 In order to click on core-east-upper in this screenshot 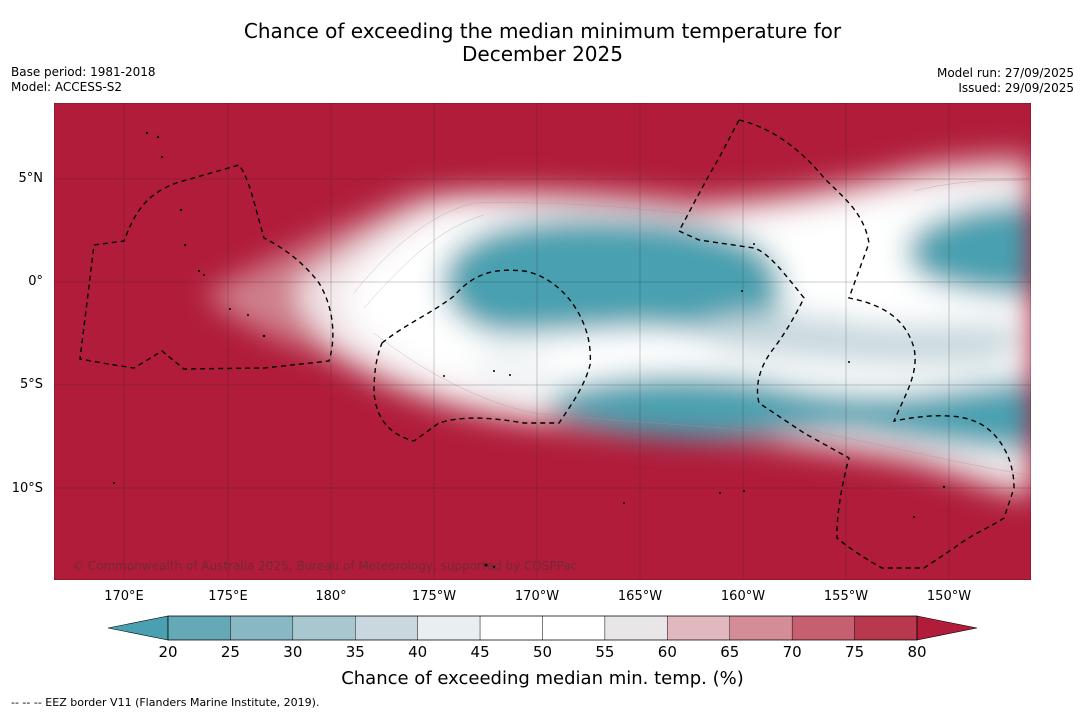, I will do `click(969, 249)`.